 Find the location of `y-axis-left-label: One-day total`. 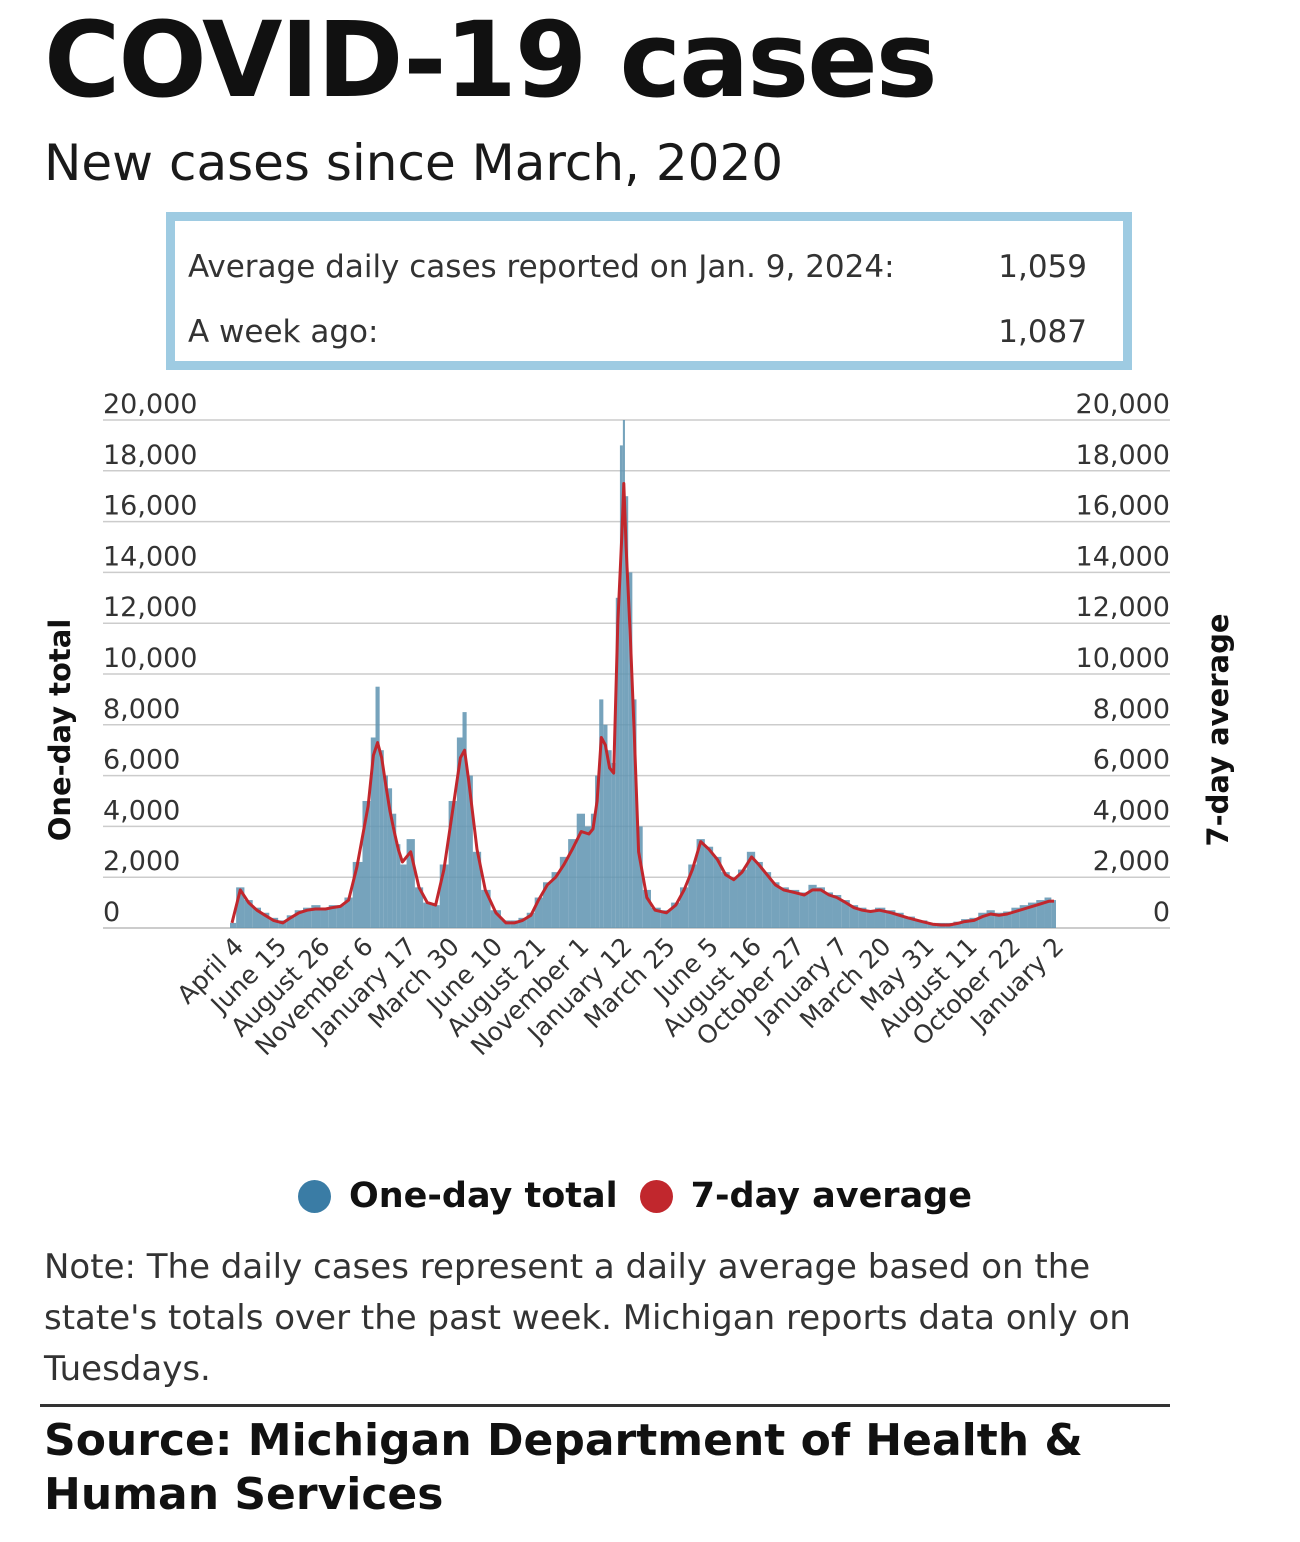

y-axis-left-label: One-day total is located at coordinates (60, 730).